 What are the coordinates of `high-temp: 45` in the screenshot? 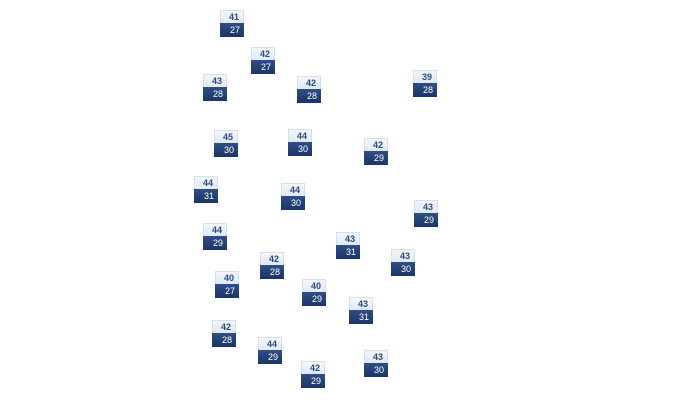 It's located at (226, 136).